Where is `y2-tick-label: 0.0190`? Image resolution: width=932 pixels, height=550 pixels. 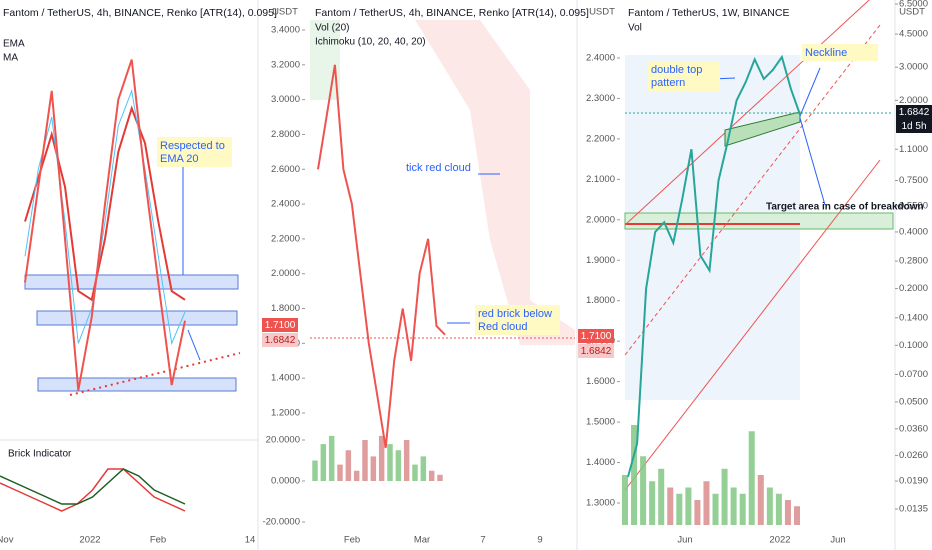 y2-tick-label: 0.0190 is located at coordinates (913, 481).